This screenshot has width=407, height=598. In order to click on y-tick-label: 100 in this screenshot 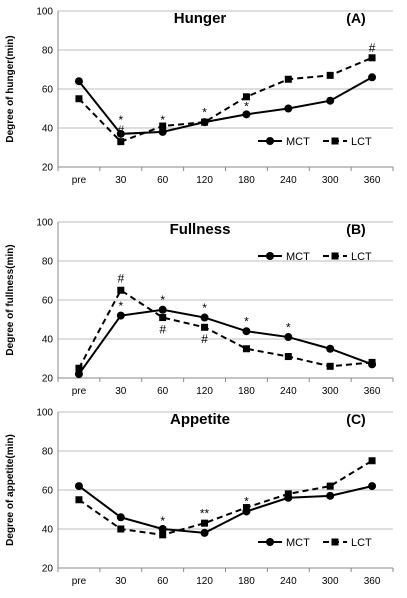, I will do `click(44, 12)`.